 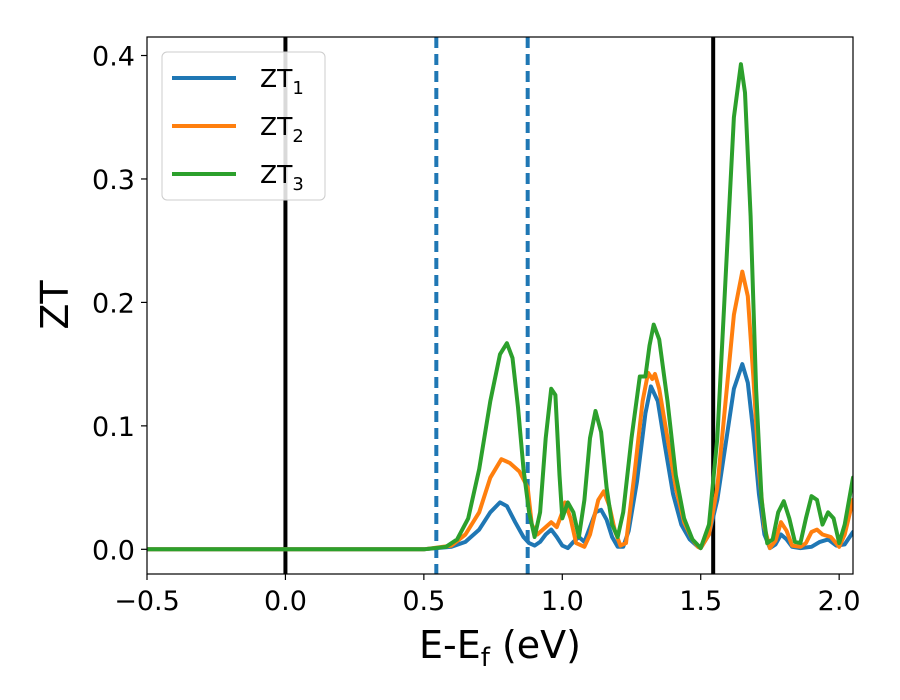 I want to click on y-tick-label: 0.4, so click(x=113, y=57).